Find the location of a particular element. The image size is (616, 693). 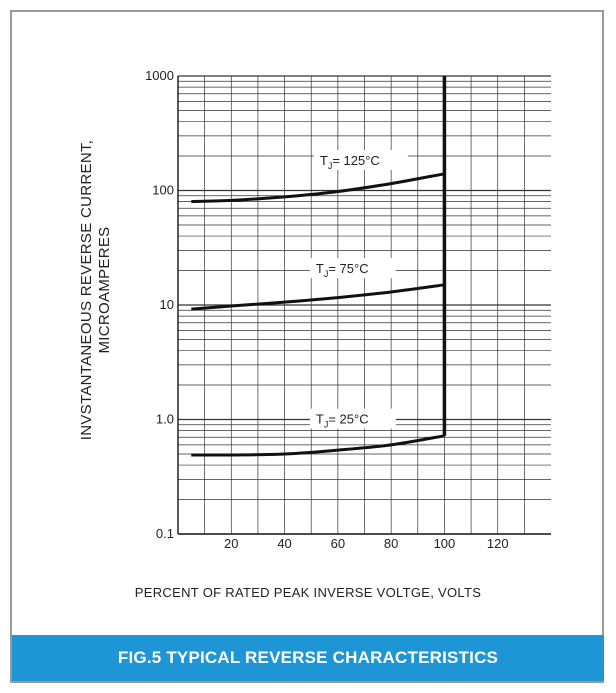

y-tick-label: 10 is located at coordinates (167, 304).